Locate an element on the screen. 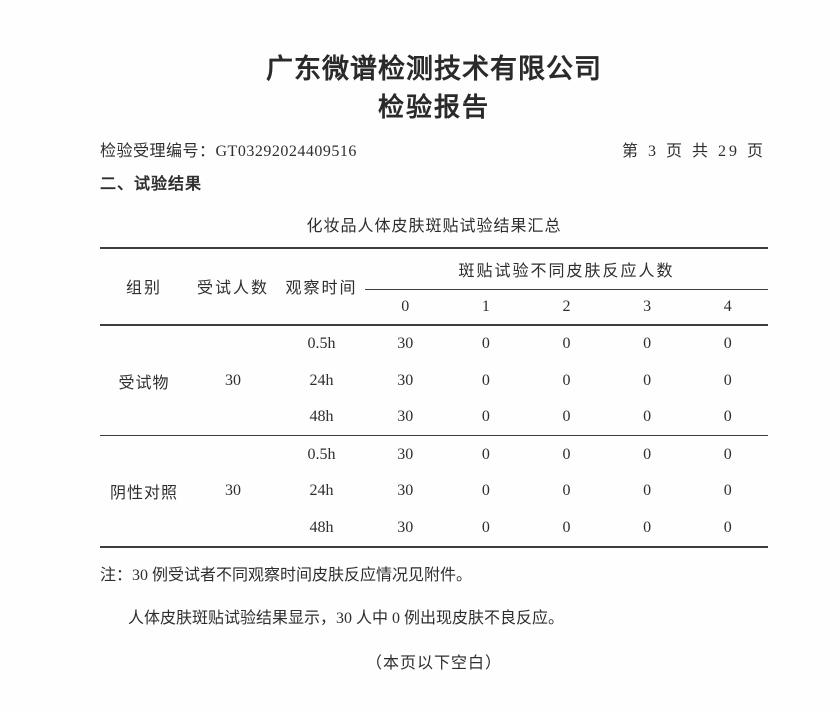  table-row: 阴性对照 30 0.5h 30 0 0 0 0 is located at coordinates (434, 469).